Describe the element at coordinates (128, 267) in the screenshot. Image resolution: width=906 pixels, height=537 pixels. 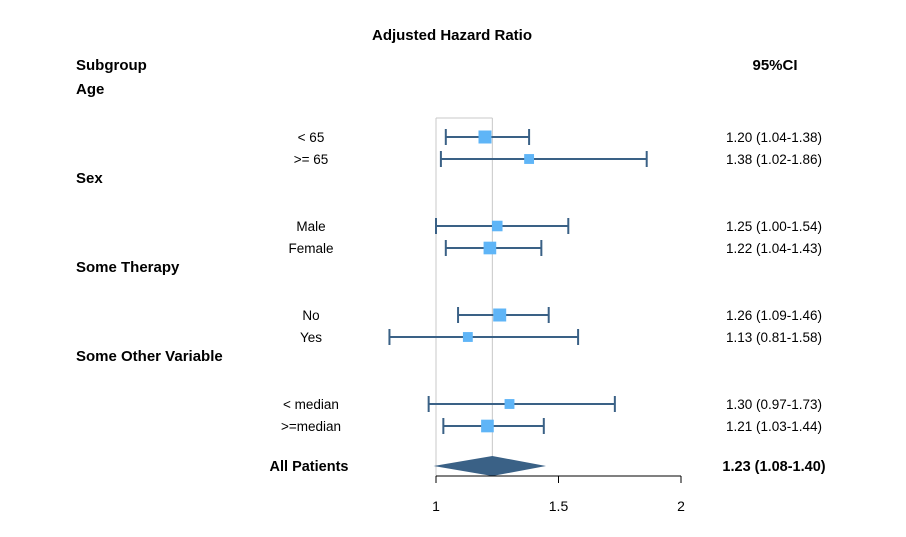
I see `group-label: Some Therapy` at that location.